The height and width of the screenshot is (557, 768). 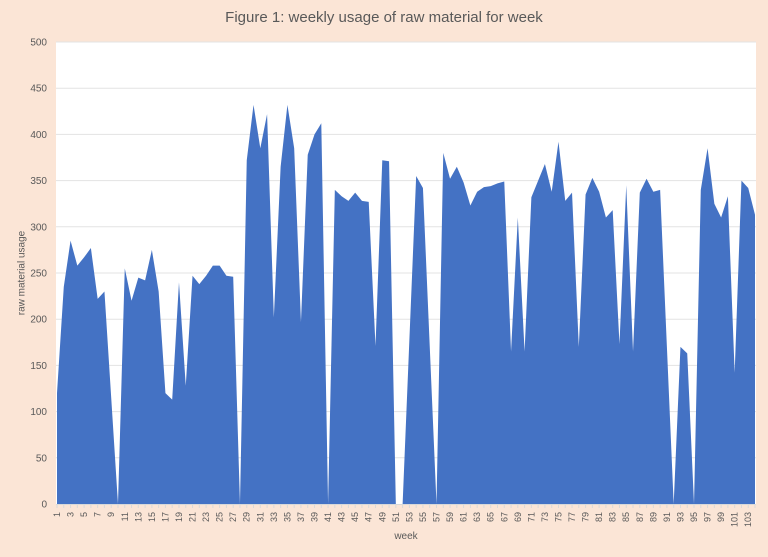 I want to click on svg-text: 61, so click(x=464, y=517).